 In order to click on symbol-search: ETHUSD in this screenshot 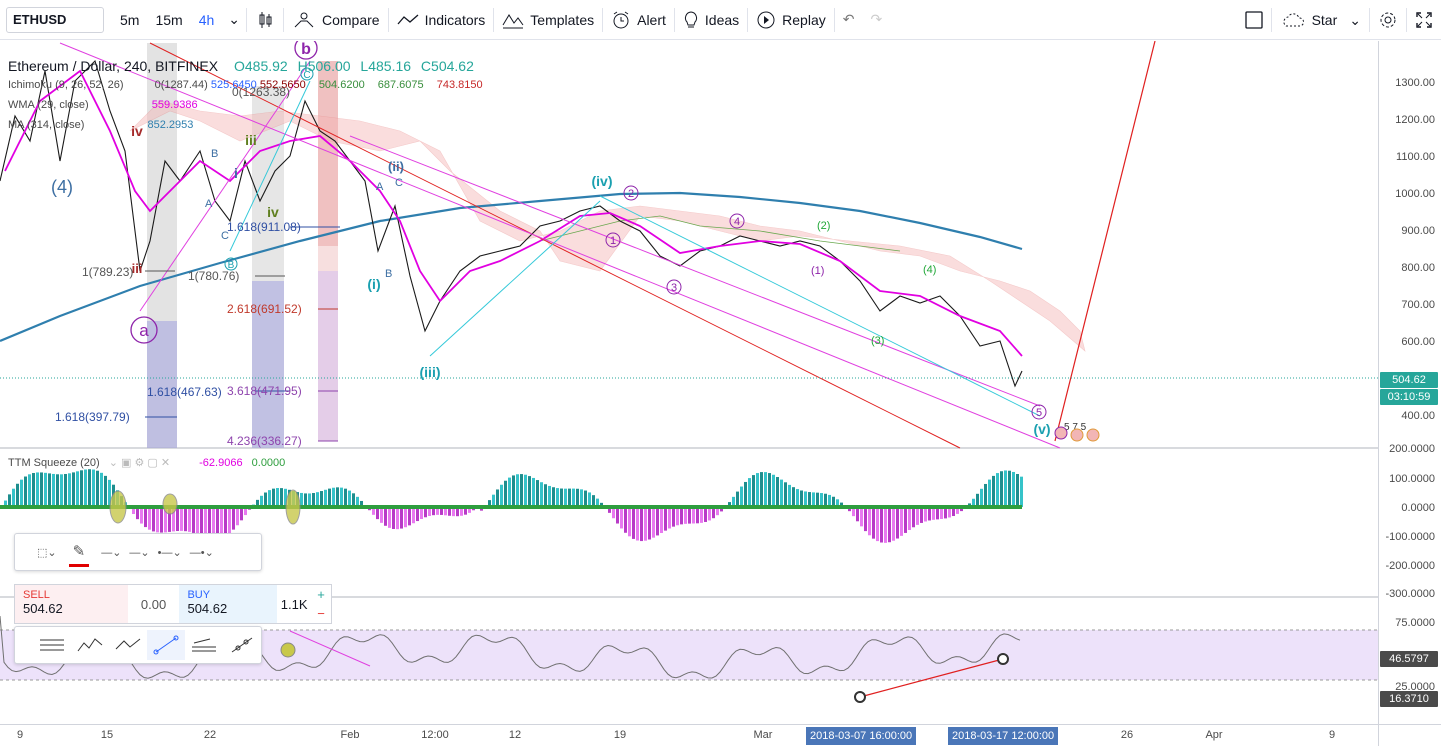, I will do `click(55, 19)`.